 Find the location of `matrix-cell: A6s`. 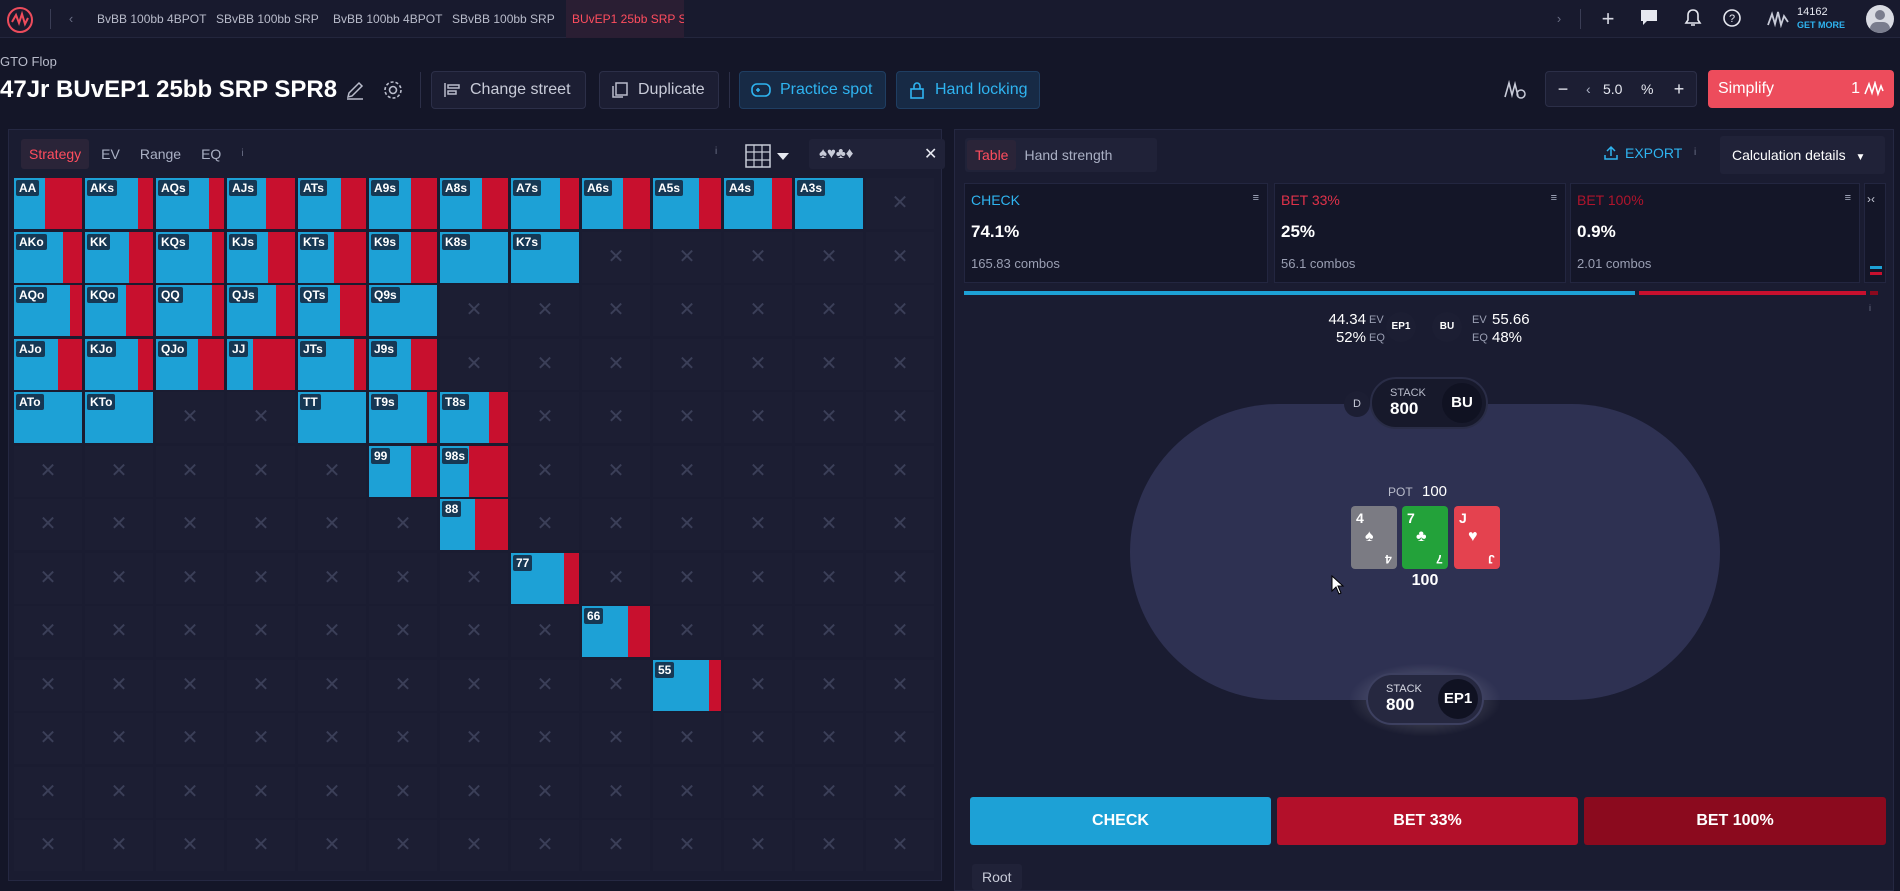

matrix-cell: A6s is located at coordinates (616, 203).